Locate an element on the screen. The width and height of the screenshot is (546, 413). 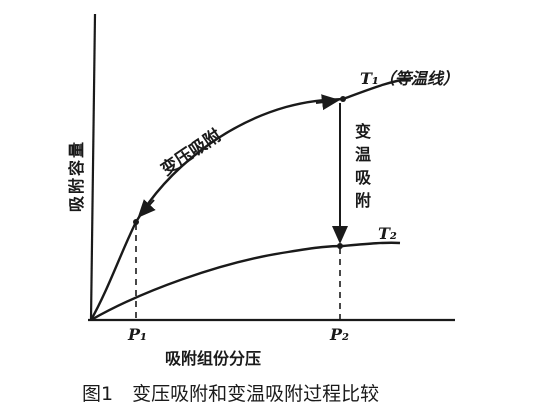
point-p2-t1 is located at coordinates (343, 99).